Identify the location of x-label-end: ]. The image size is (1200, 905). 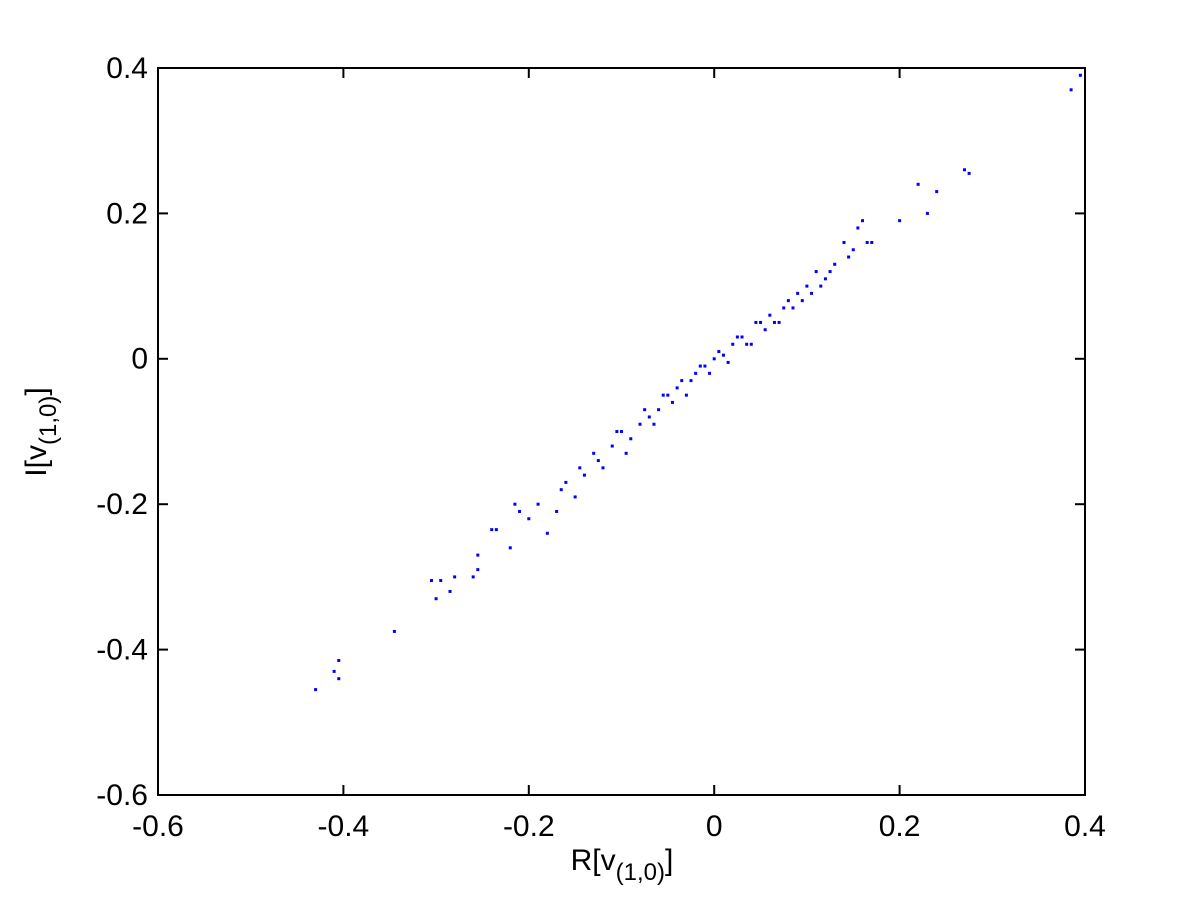
(669, 860).